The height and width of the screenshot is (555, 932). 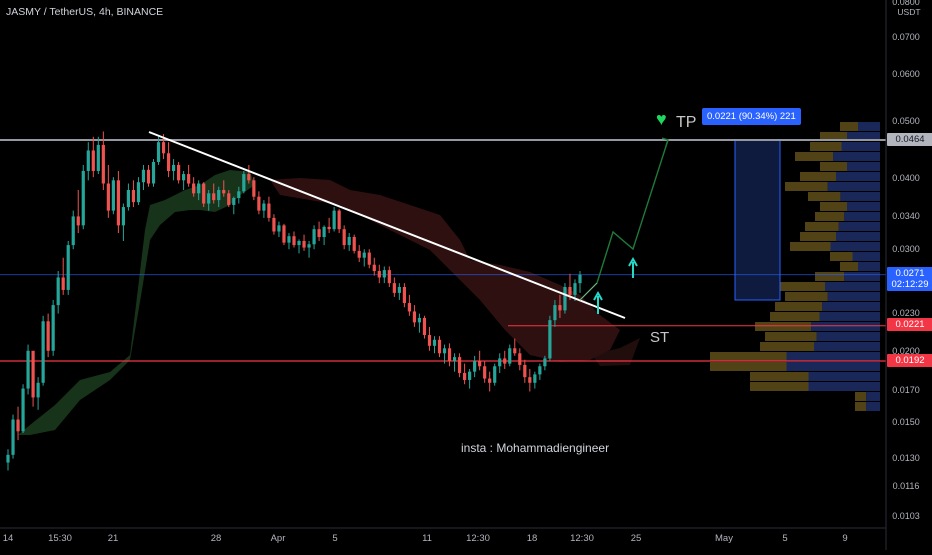 I want to click on y-tick-label: 0.0230, so click(x=906, y=313).